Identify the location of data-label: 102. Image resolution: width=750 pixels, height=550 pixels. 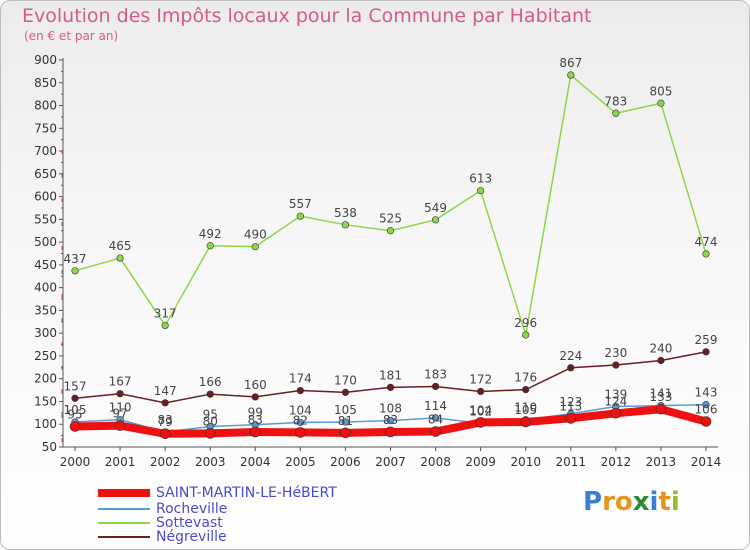
(480, 411).